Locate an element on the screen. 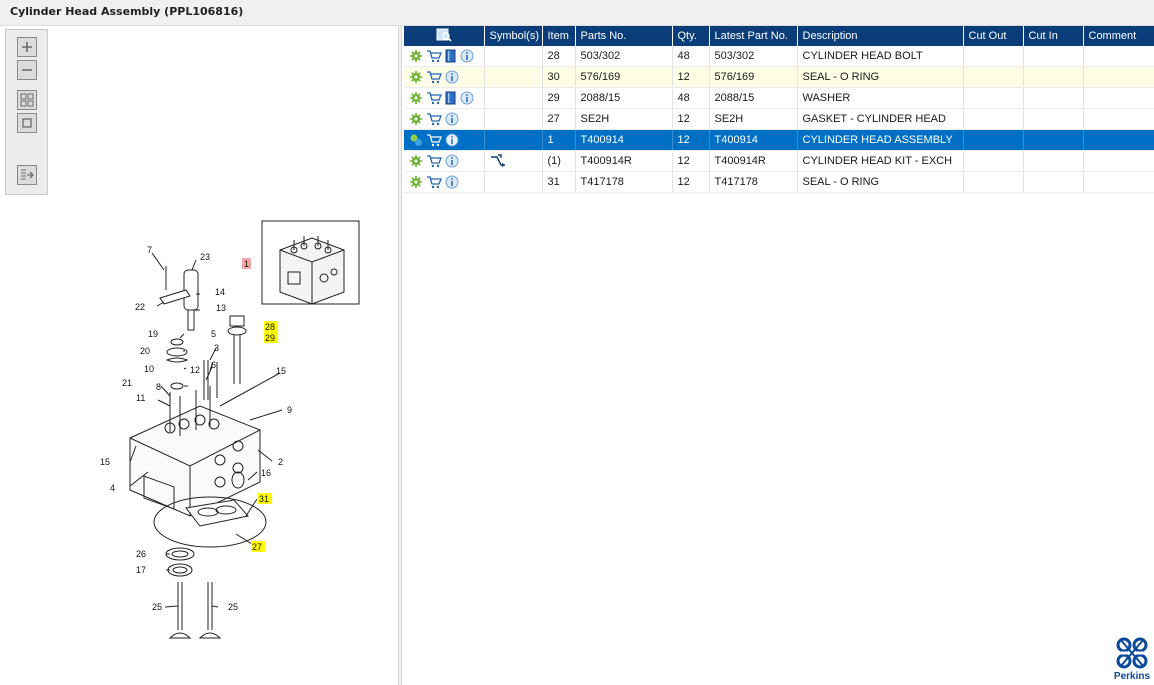 The width and height of the screenshot is (1154, 685). callout: 23 is located at coordinates (205, 257).